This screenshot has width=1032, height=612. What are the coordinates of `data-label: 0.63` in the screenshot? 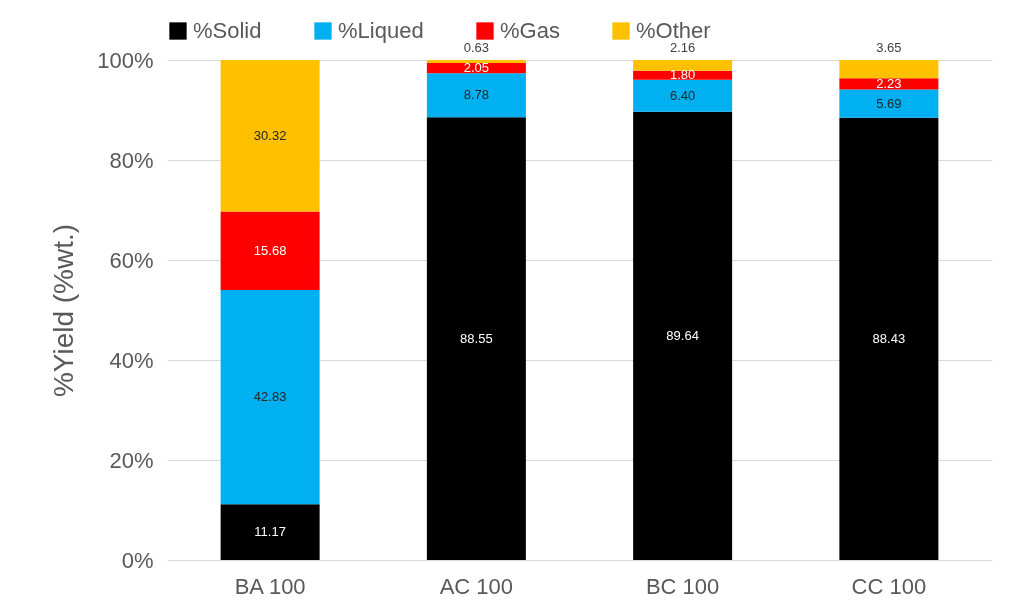 It's located at (476, 47).